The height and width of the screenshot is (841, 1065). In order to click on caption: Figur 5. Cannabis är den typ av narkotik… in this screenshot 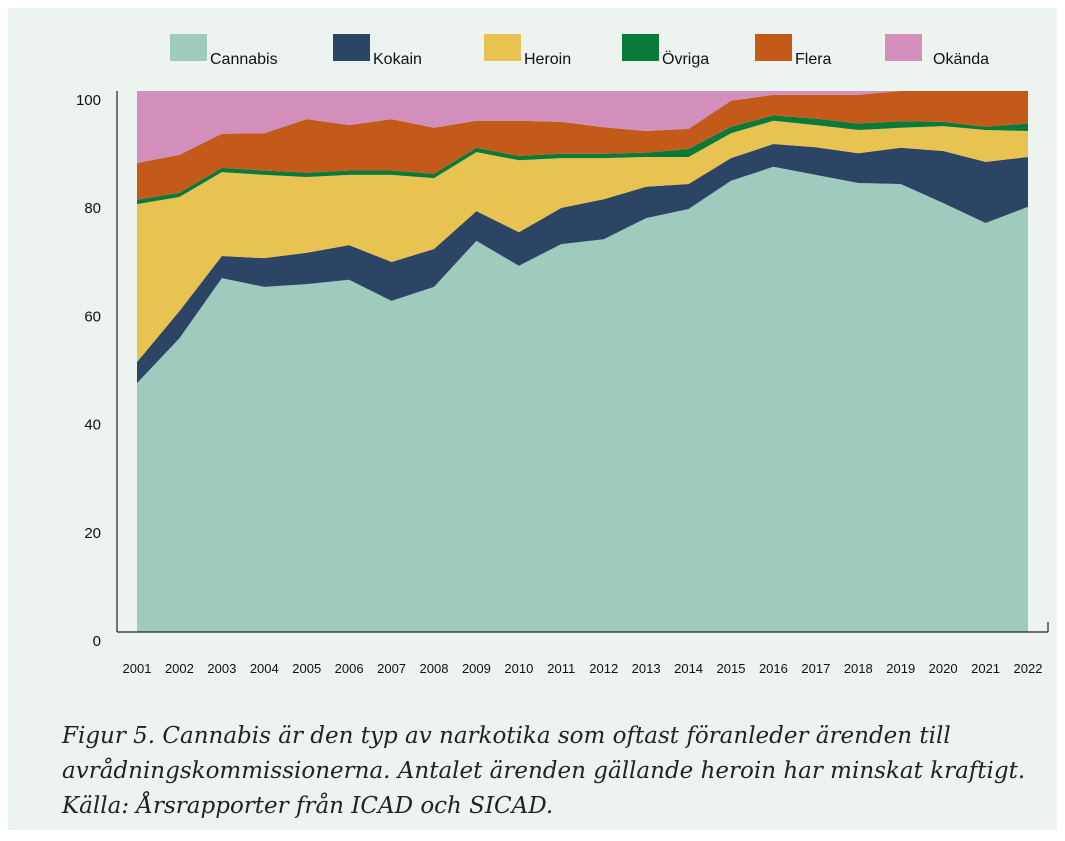, I will do `click(506, 736)`.